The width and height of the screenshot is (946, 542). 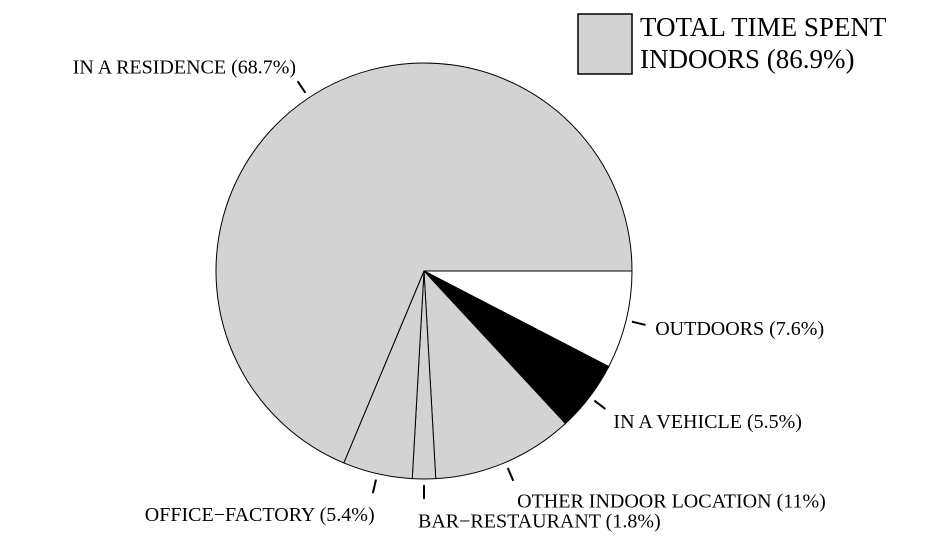 What do you see at coordinates (605, 44) in the screenshot?
I see `legend-swatch` at bounding box center [605, 44].